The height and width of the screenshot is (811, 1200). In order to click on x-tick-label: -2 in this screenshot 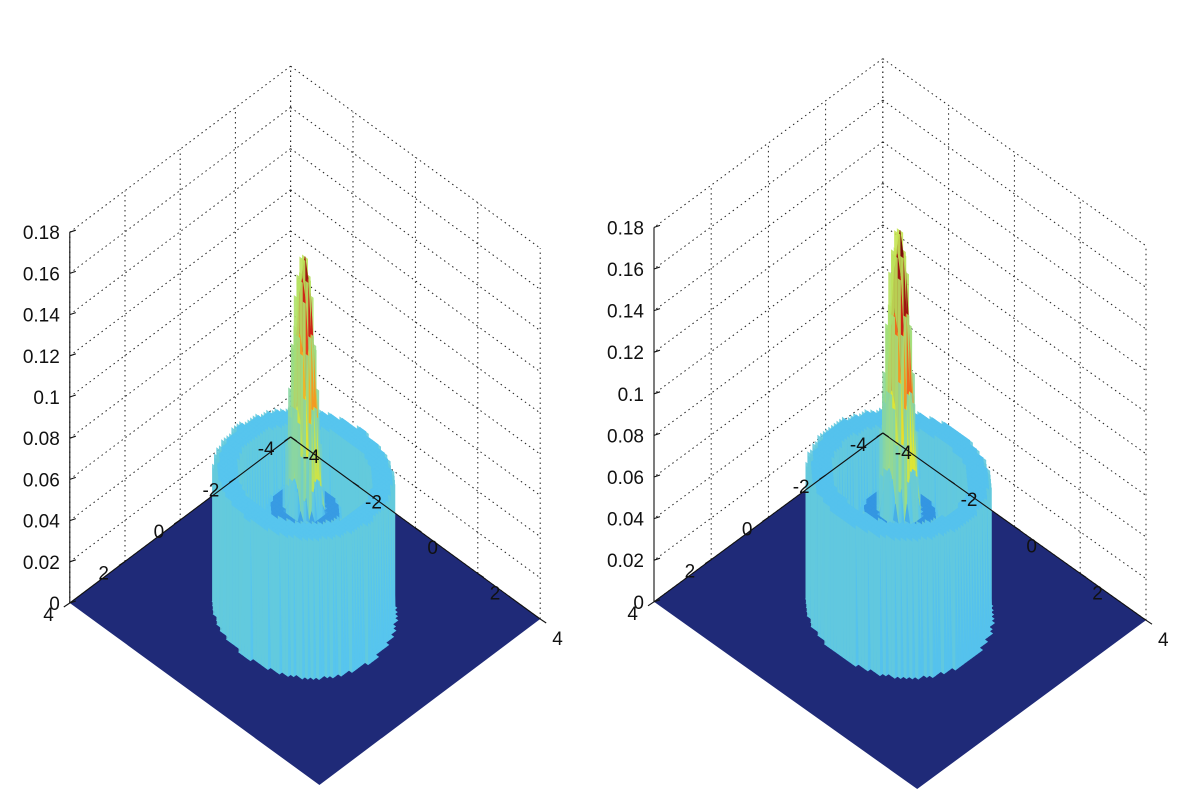, I will do `click(373, 503)`.